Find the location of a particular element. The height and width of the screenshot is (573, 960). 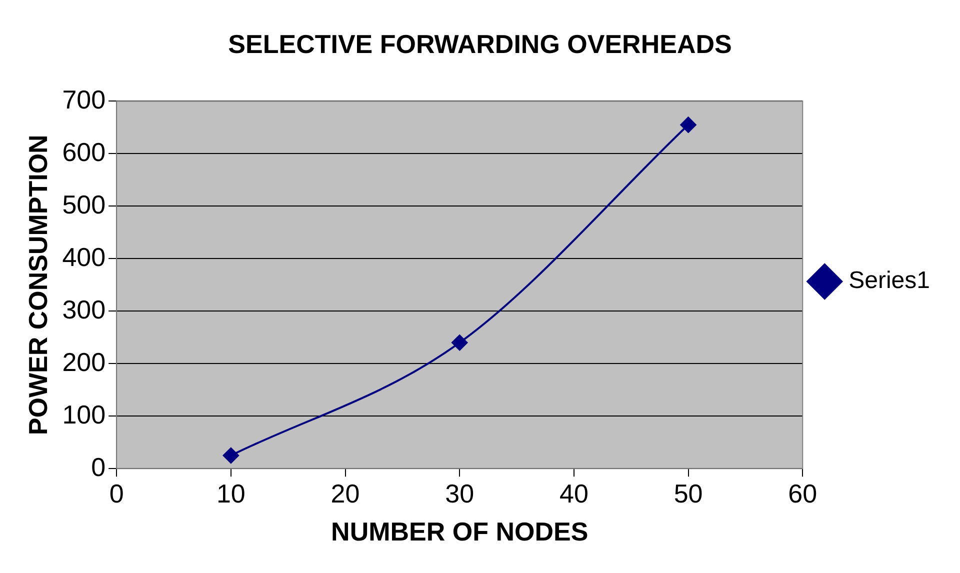

legend-label: Series1 is located at coordinates (889, 280).